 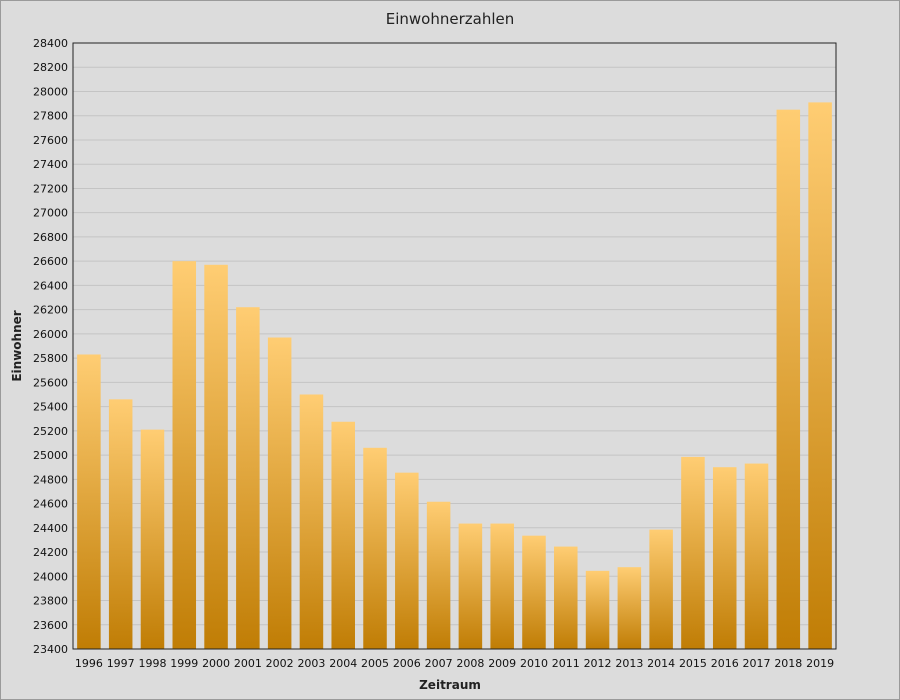 I want to click on y-tick-label: 26600, so click(x=50, y=261).